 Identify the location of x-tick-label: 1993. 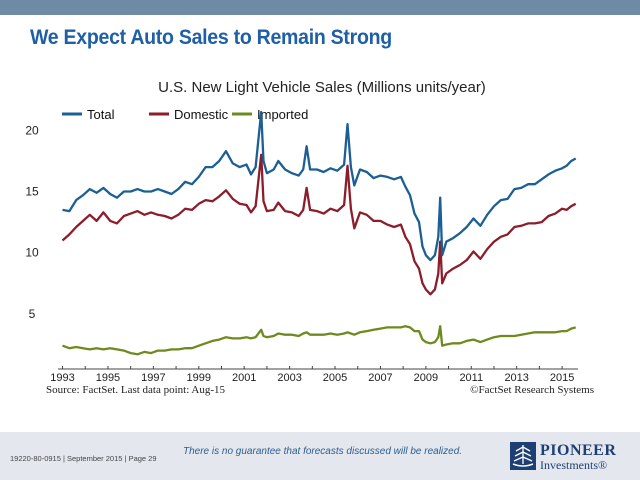
(62, 378).